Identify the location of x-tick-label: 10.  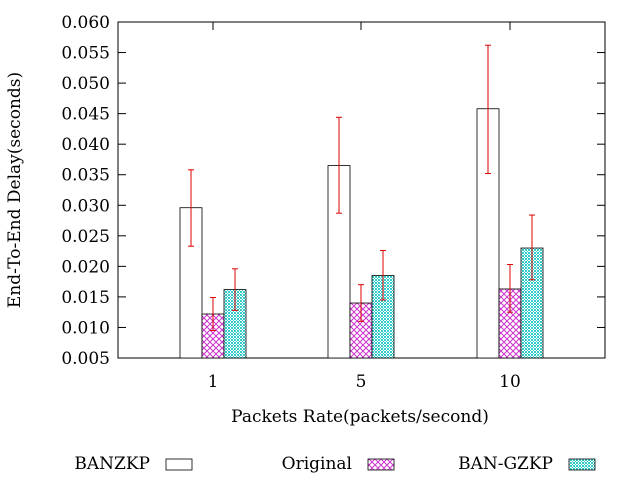
(510, 382).